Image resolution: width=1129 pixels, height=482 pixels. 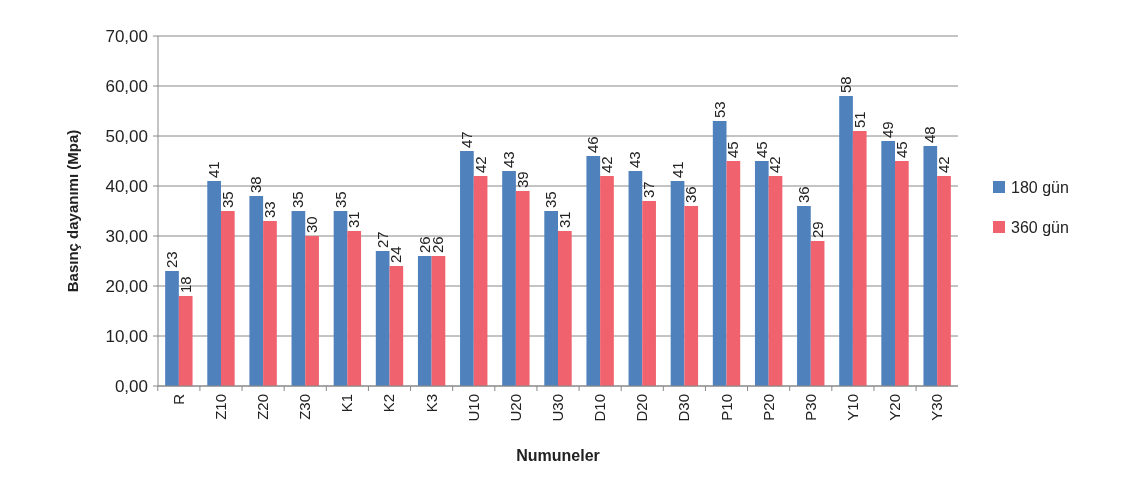 I want to click on data-label: 46, so click(x=593, y=144).